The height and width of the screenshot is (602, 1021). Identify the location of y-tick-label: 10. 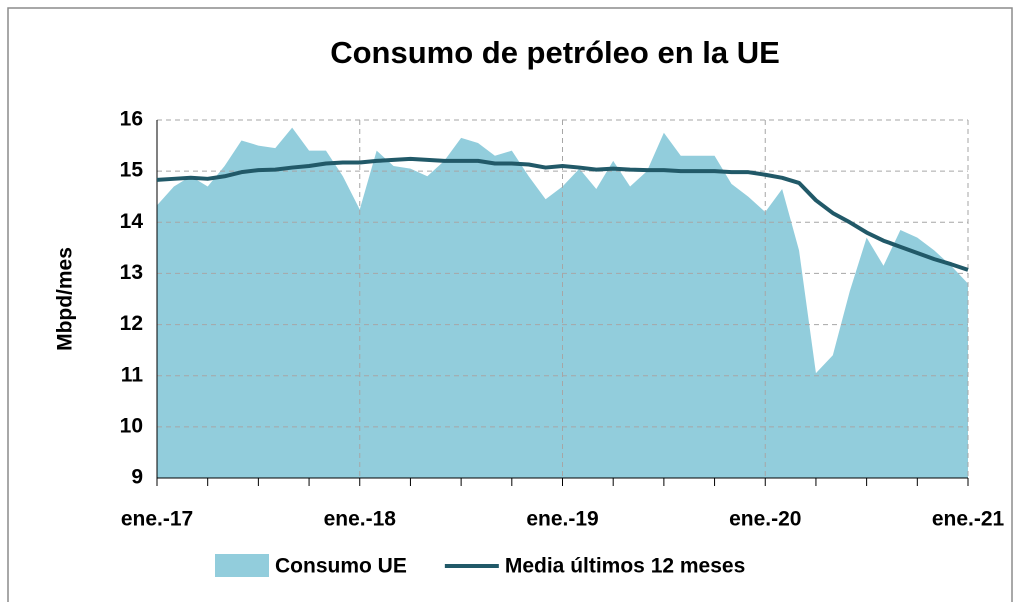
(131, 425).